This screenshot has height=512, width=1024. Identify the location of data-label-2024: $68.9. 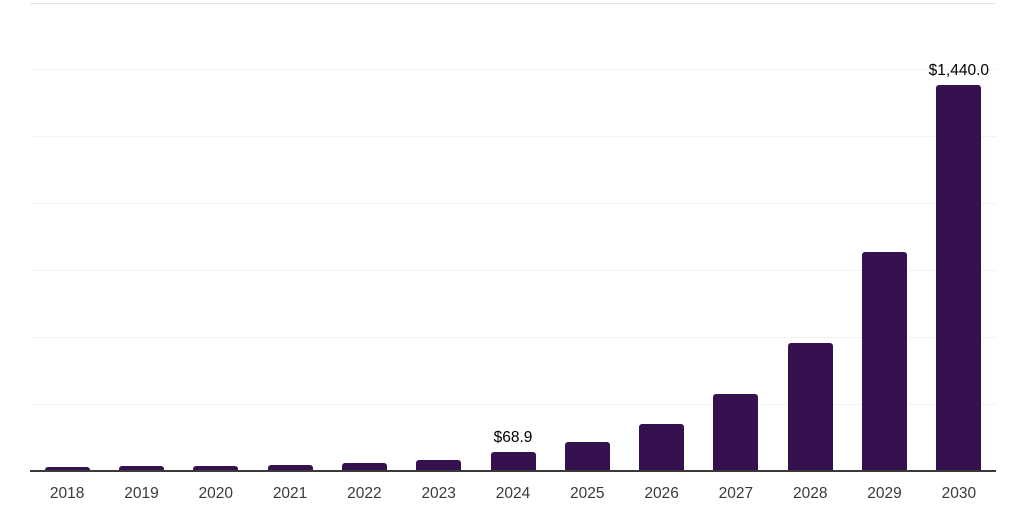
(513, 438).